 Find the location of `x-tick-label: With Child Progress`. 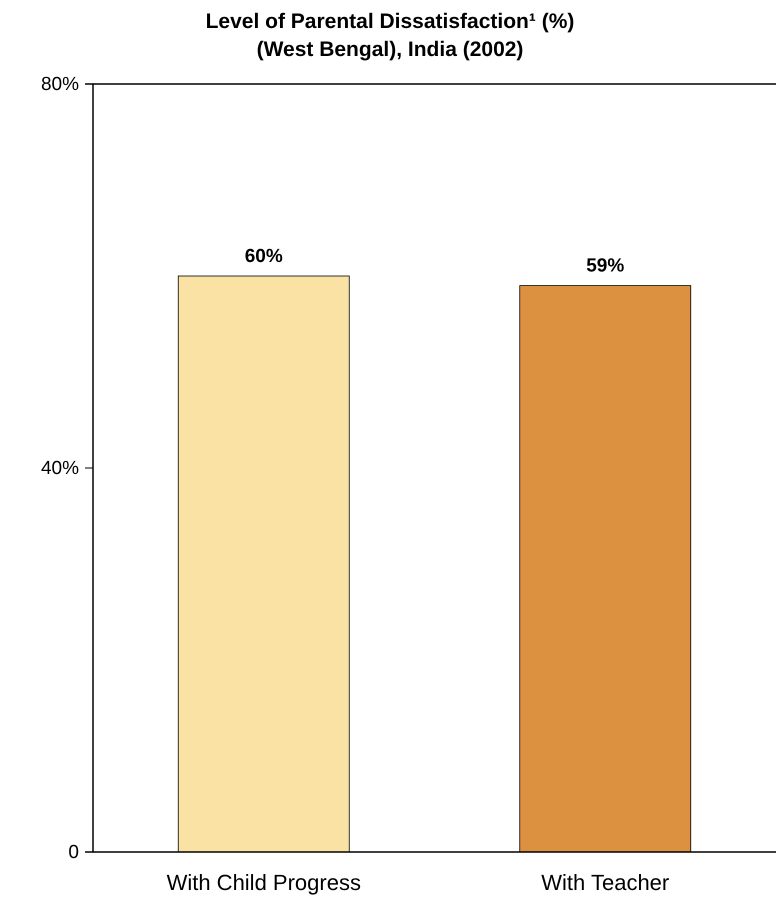

x-tick-label: With Child Progress is located at coordinates (263, 883).